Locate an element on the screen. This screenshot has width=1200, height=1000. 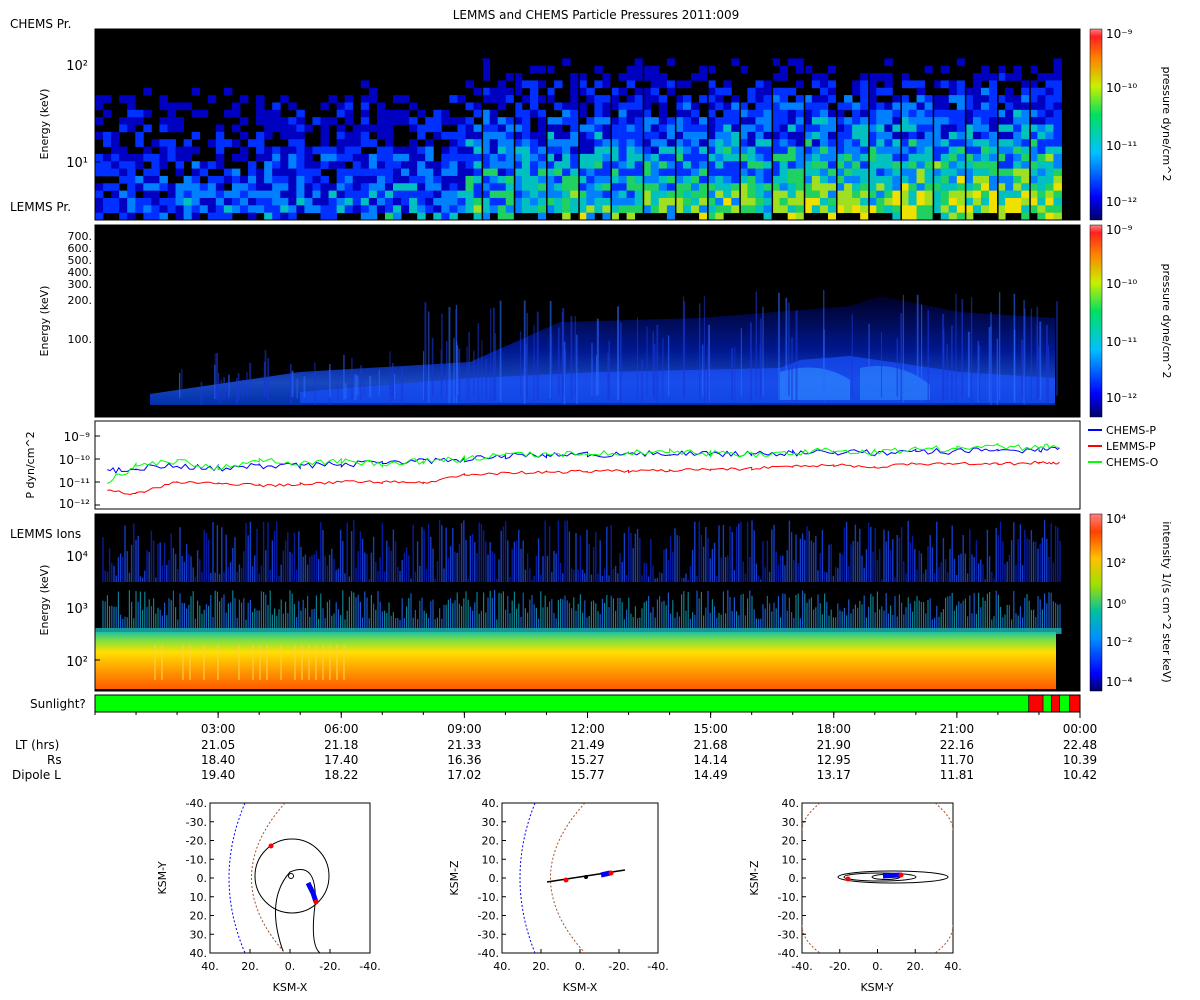
spacecraft-track is located at coordinates (891, 875).